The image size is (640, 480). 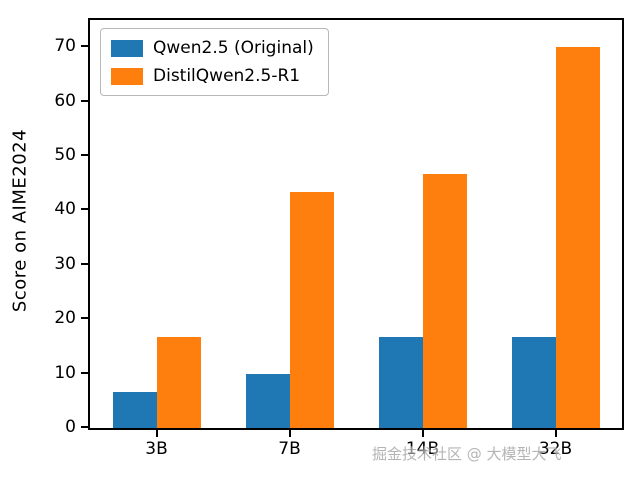 I want to click on bar-distilqwen-14b, so click(x=444, y=300).